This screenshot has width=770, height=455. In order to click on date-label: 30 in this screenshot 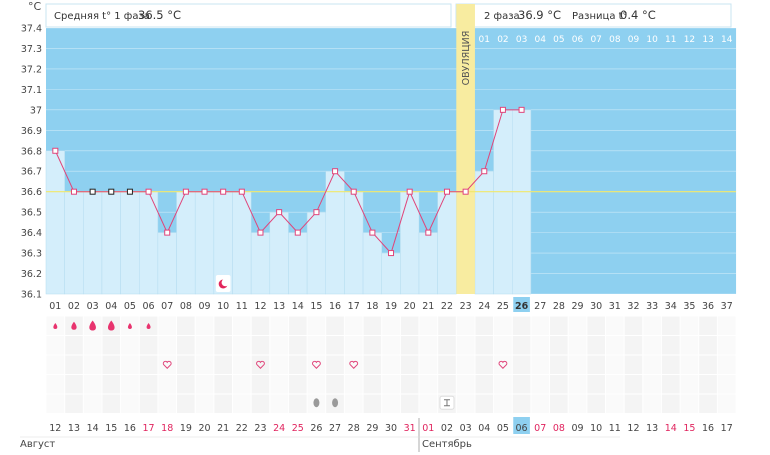, I will do `click(391, 428)`.